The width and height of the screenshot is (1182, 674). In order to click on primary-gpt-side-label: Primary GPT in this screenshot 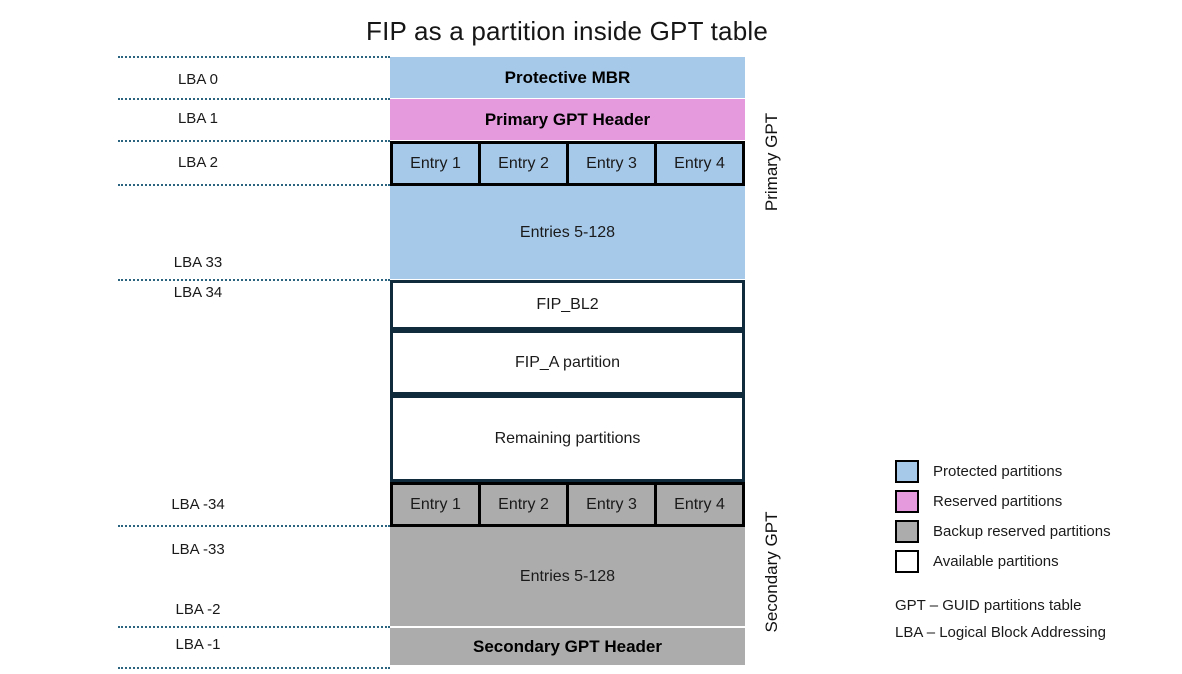, I will do `click(771, 162)`.